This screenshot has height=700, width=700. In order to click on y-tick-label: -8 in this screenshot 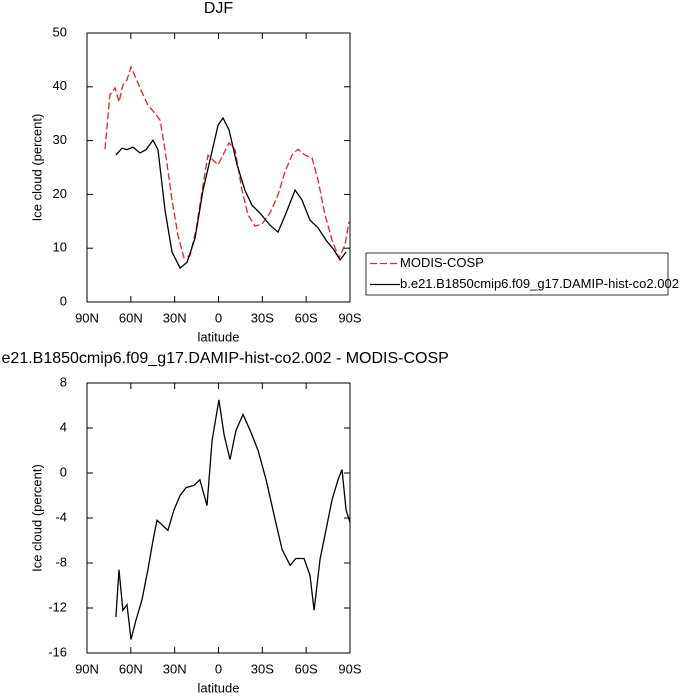, I will do `click(61, 561)`.